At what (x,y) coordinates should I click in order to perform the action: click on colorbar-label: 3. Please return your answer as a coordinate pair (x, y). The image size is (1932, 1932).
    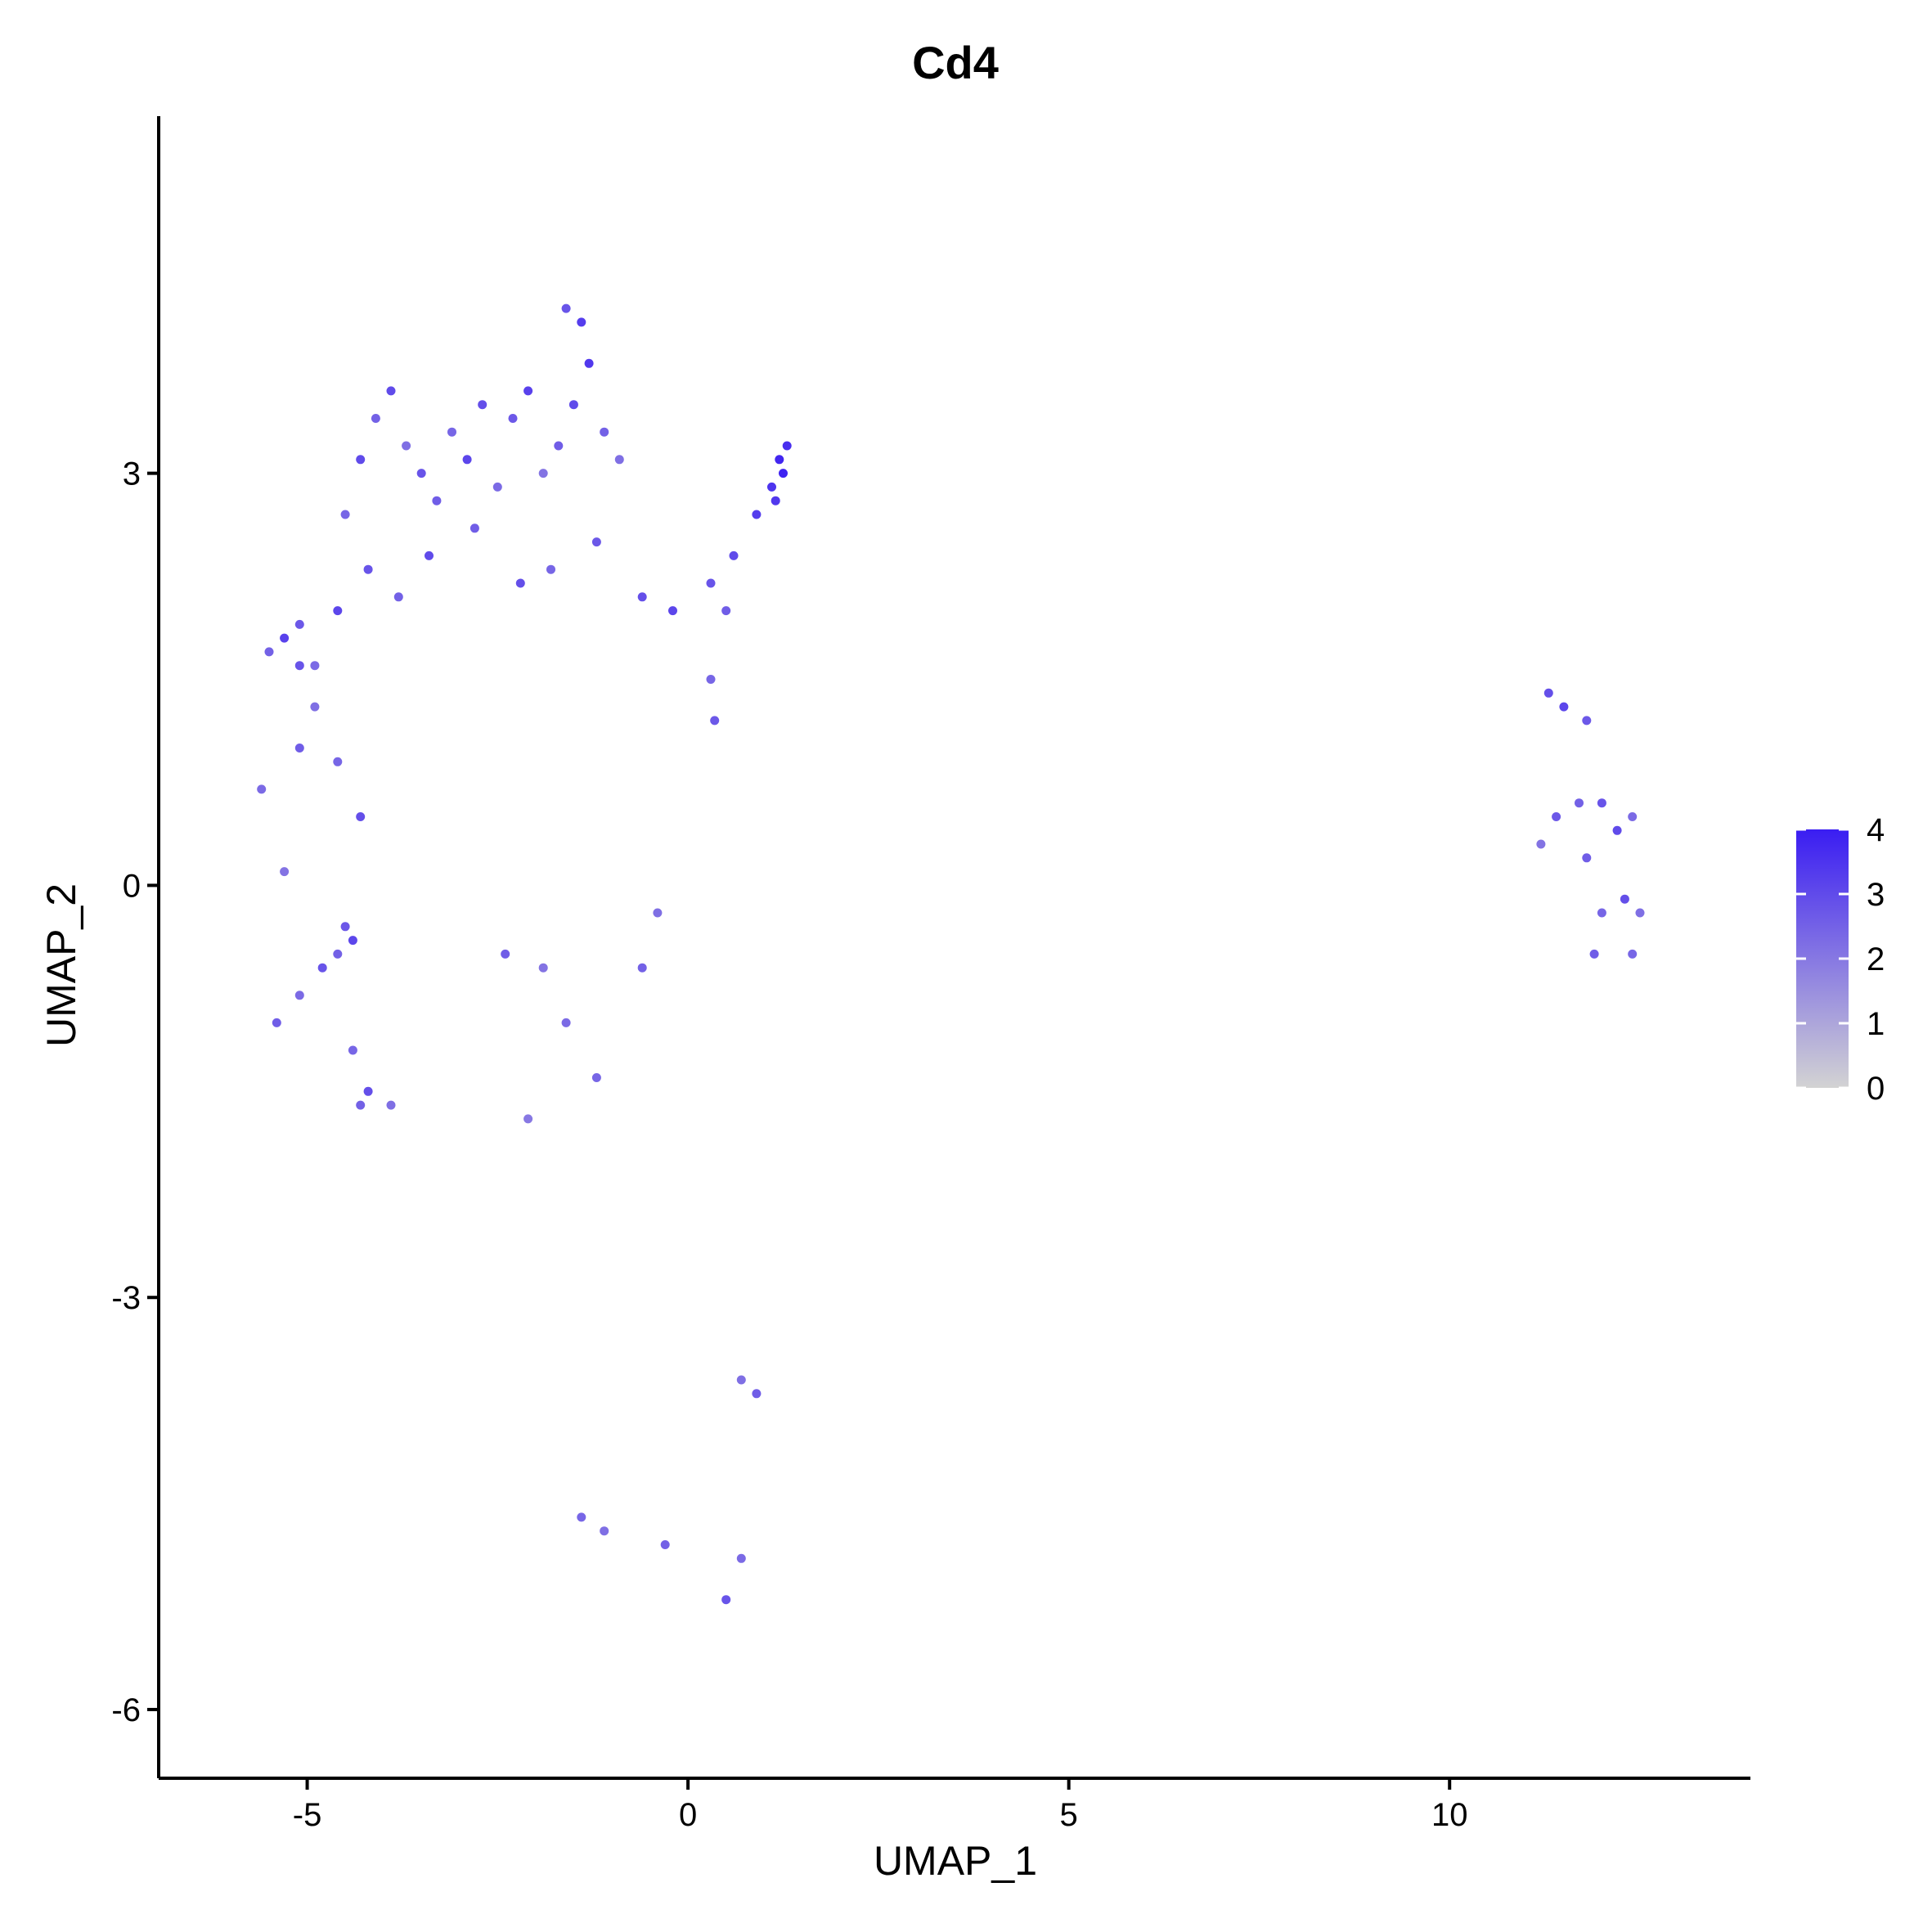
    Looking at the image, I should click on (1876, 895).